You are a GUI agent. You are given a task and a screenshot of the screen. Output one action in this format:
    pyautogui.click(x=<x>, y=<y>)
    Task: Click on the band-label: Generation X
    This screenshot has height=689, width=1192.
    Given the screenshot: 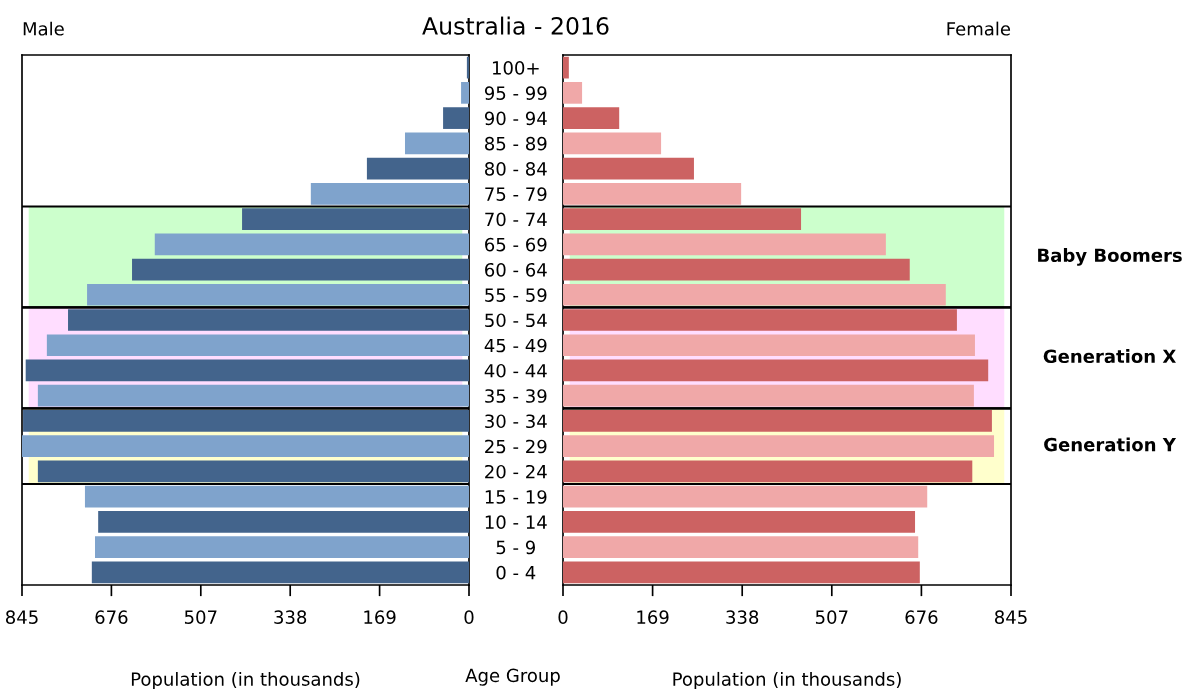 What is the action you would take?
    pyautogui.click(x=1109, y=356)
    